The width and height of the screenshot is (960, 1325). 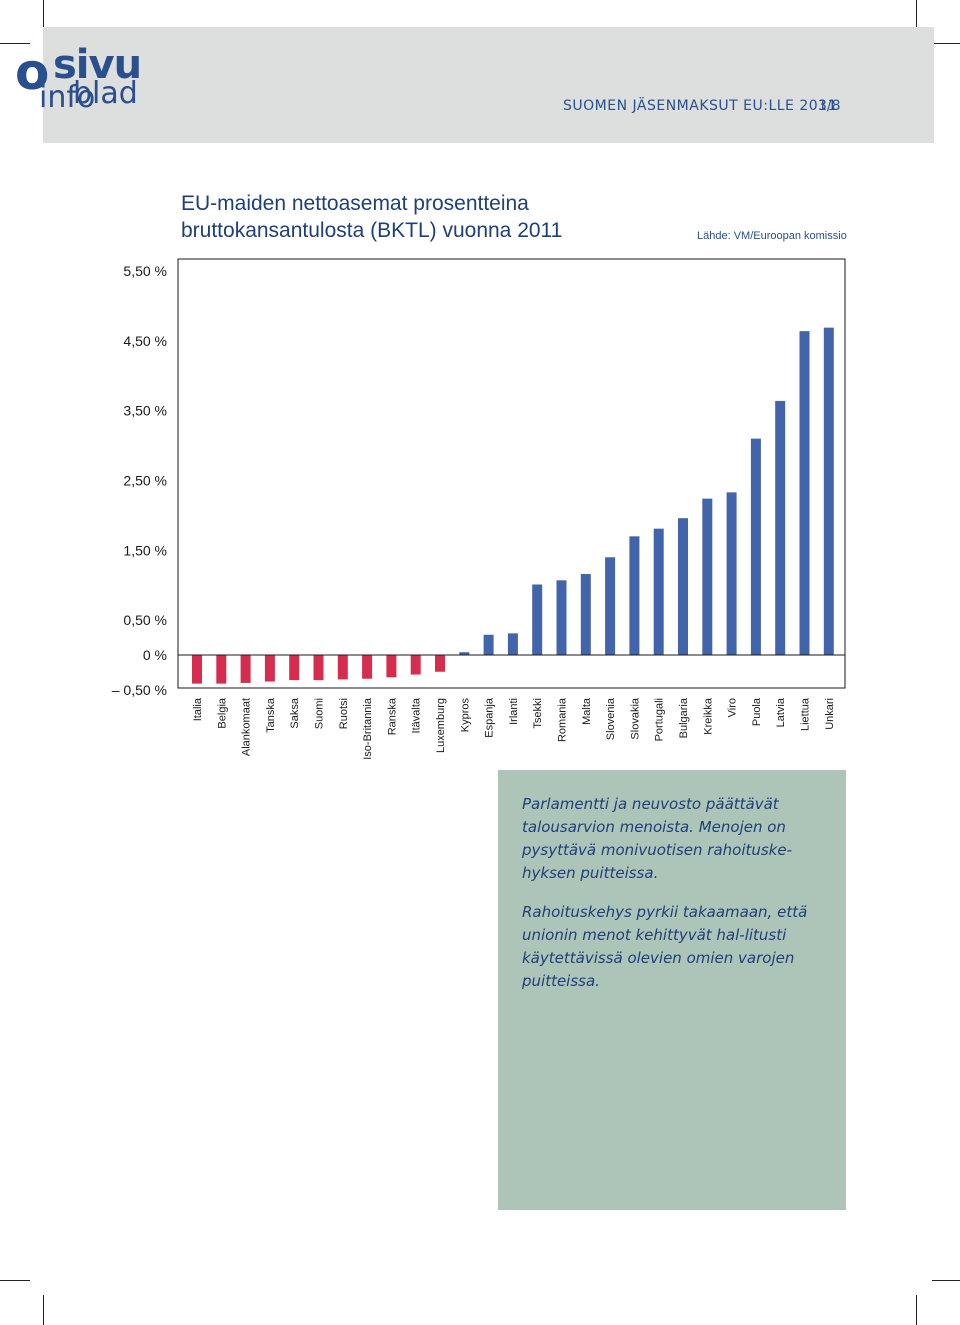 What do you see at coordinates (32, 72) in the screenshot?
I see `logo-lead-letter: o` at bounding box center [32, 72].